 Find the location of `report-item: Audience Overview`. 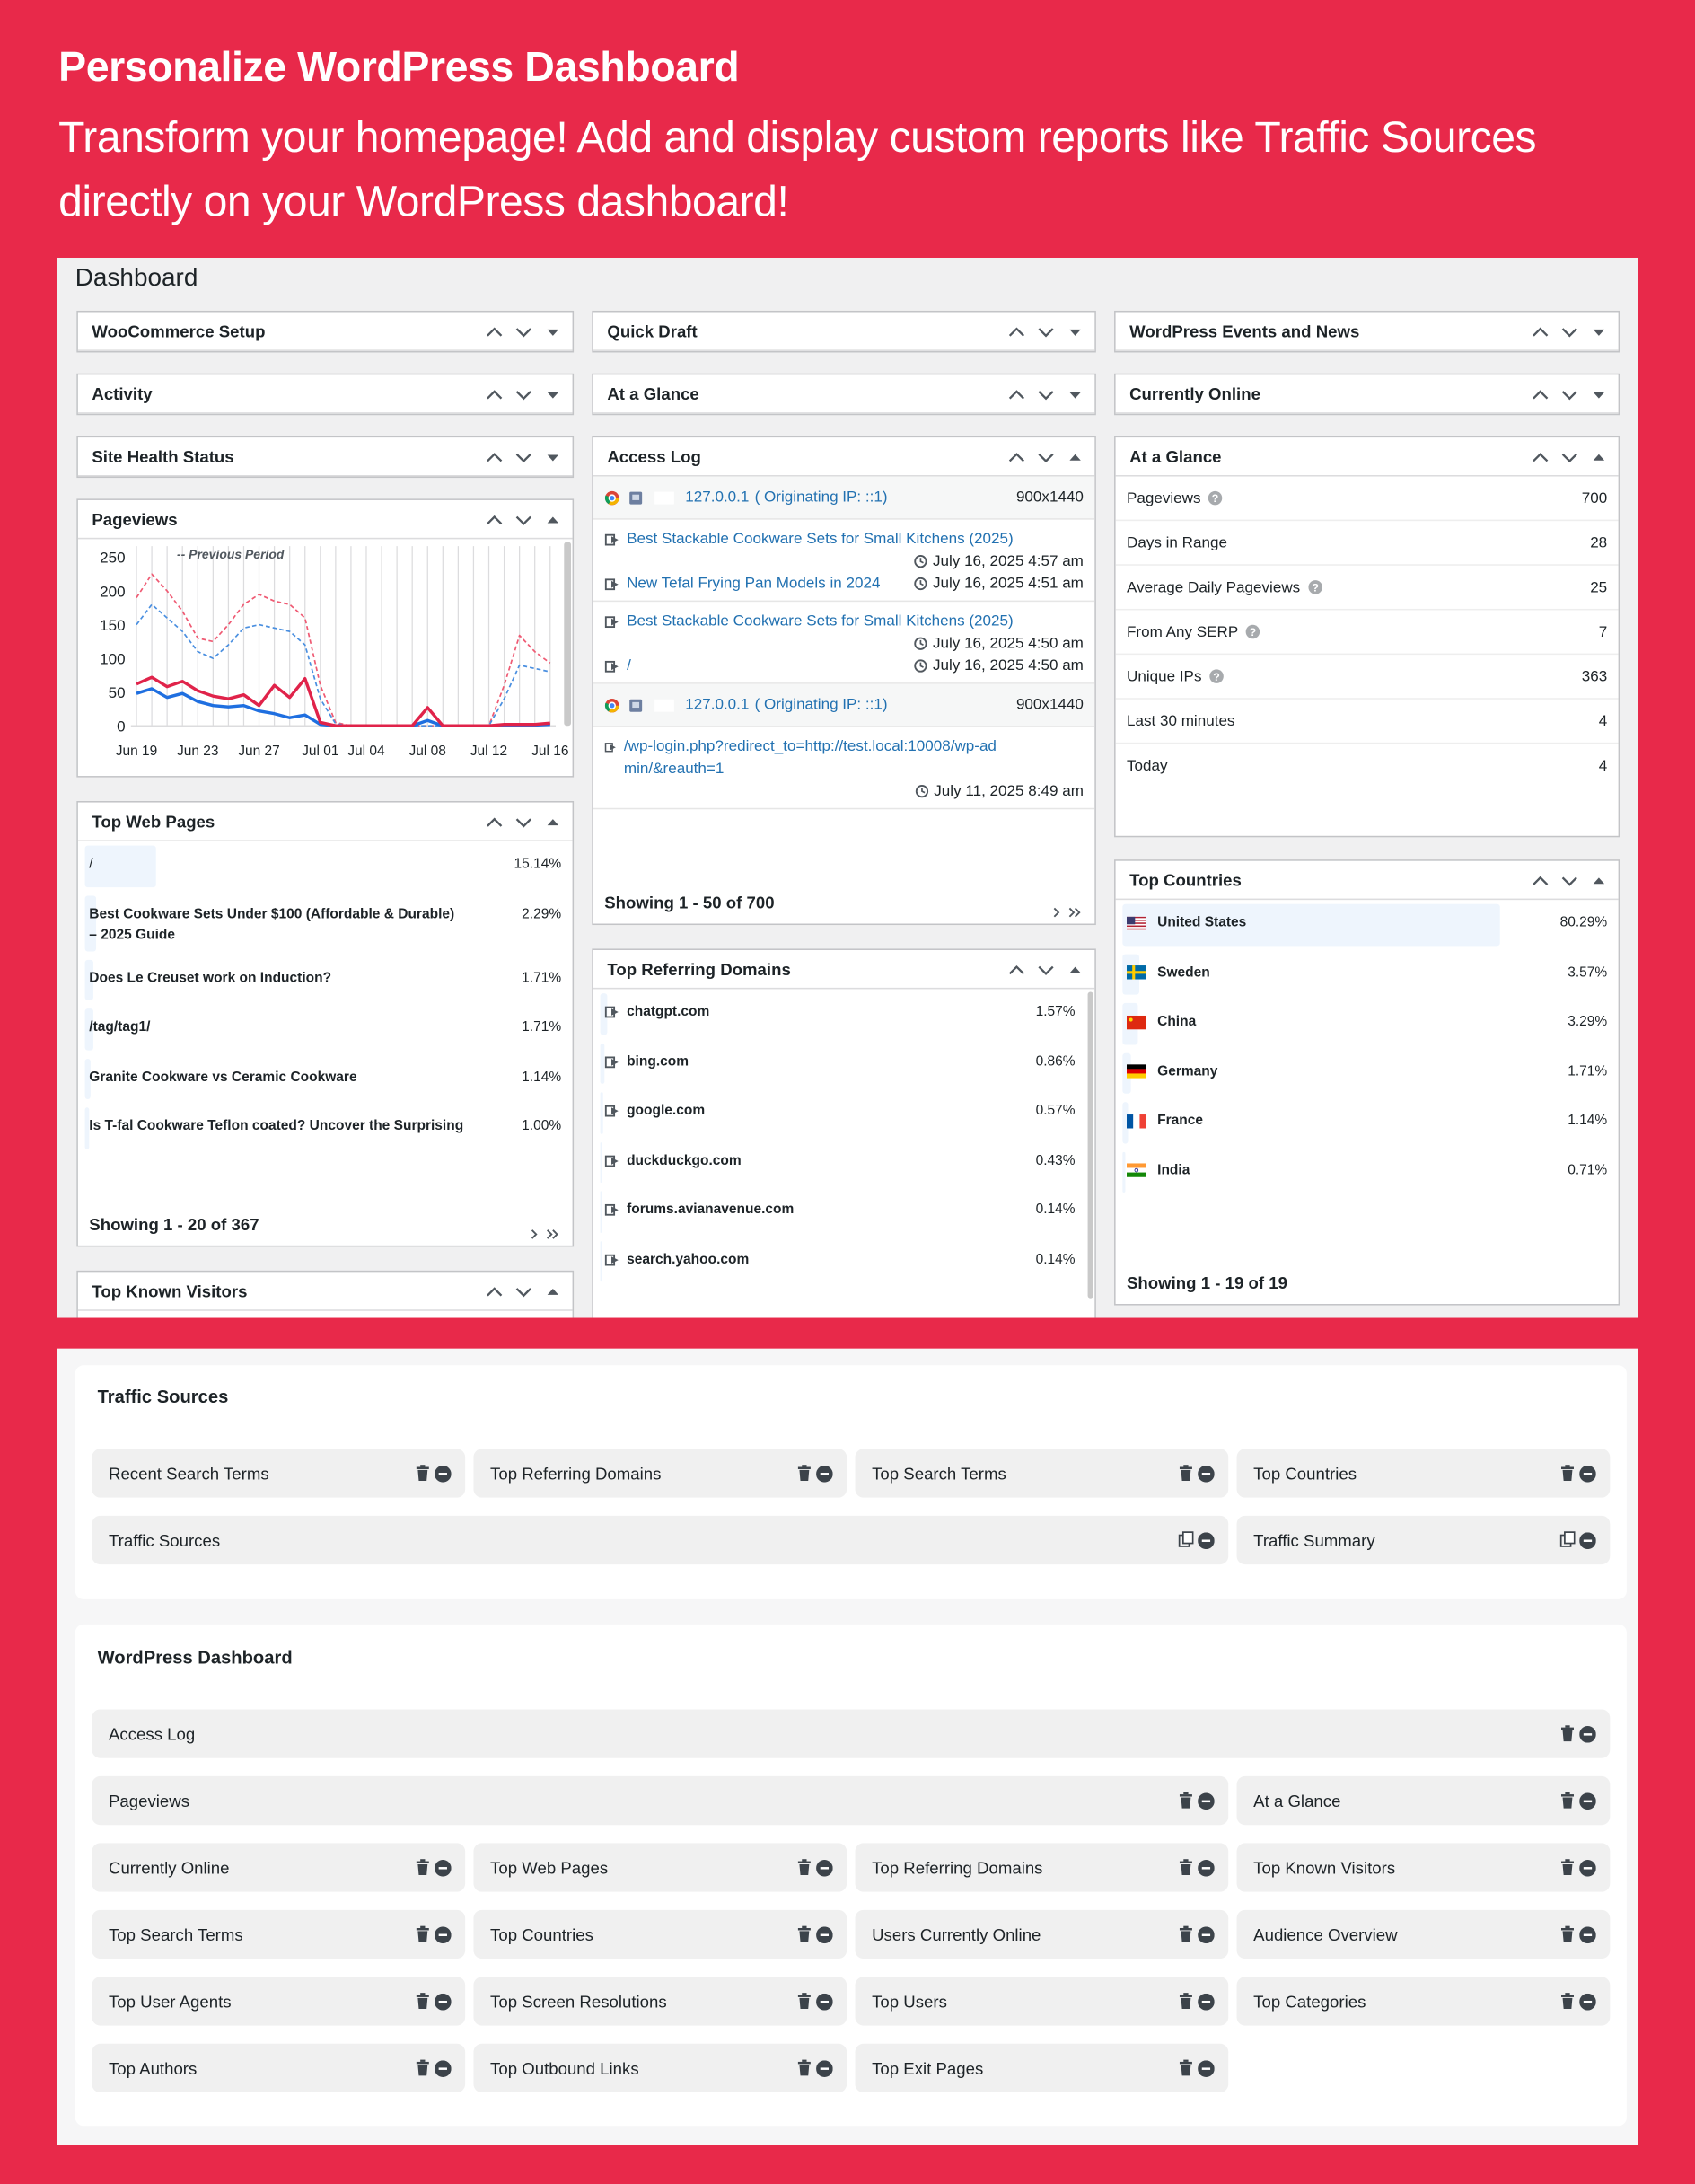

report-item: Audience Overview is located at coordinates (1423, 1934).